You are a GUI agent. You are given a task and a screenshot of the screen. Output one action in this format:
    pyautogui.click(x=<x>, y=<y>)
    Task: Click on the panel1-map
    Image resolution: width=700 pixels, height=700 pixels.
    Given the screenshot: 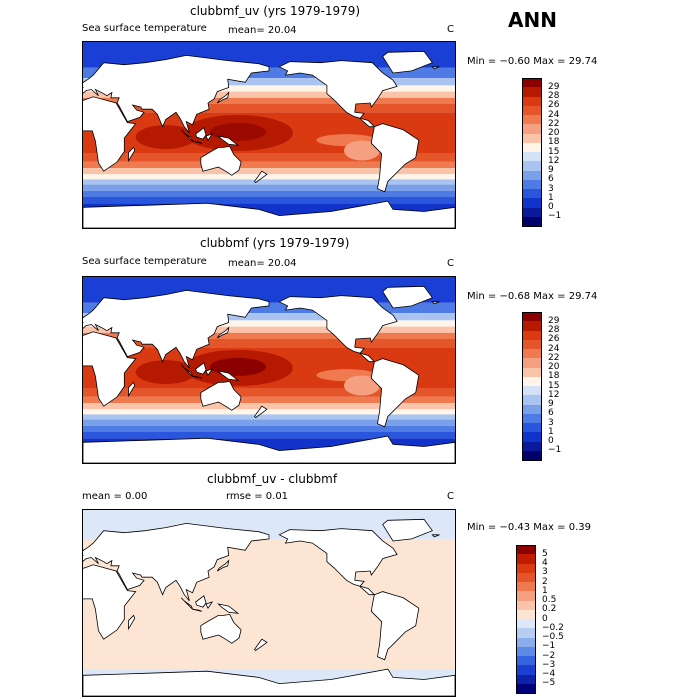 What is the action you would take?
    pyautogui.click(x=269, y=135)
    